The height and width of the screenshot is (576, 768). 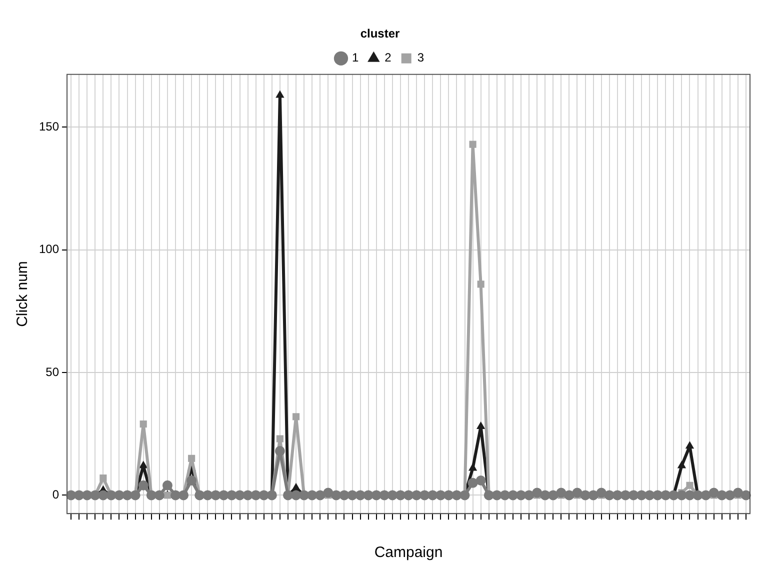 I want to click on y-tick-label: 150, so click(x=49, y=126).